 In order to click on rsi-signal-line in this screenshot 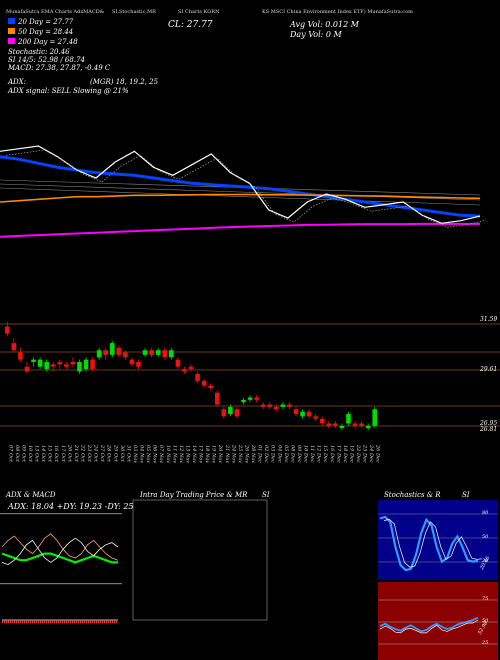, I will do `click(429, 626)`.